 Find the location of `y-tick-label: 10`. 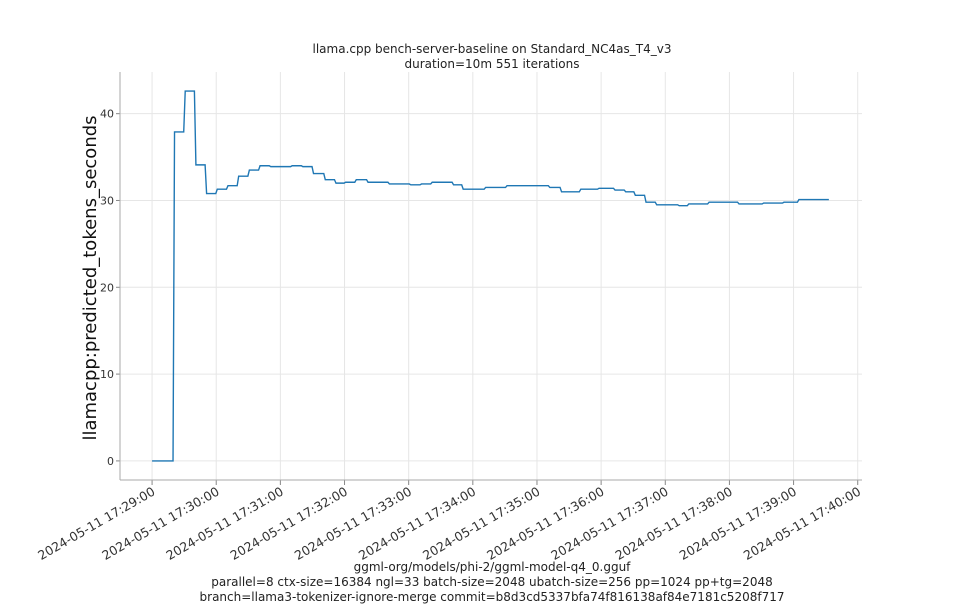

y-tick-label: 10 is located at coordinates (107, 374).